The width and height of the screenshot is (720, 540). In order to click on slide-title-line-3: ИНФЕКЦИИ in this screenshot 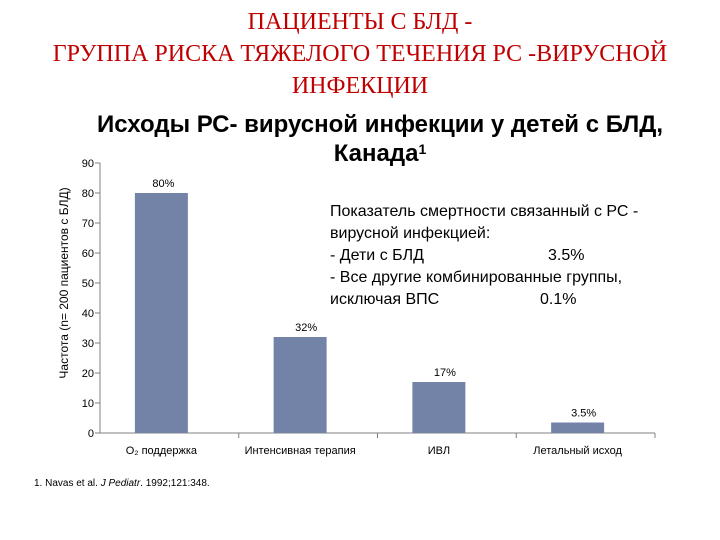, I will do `click(360, 86)`.